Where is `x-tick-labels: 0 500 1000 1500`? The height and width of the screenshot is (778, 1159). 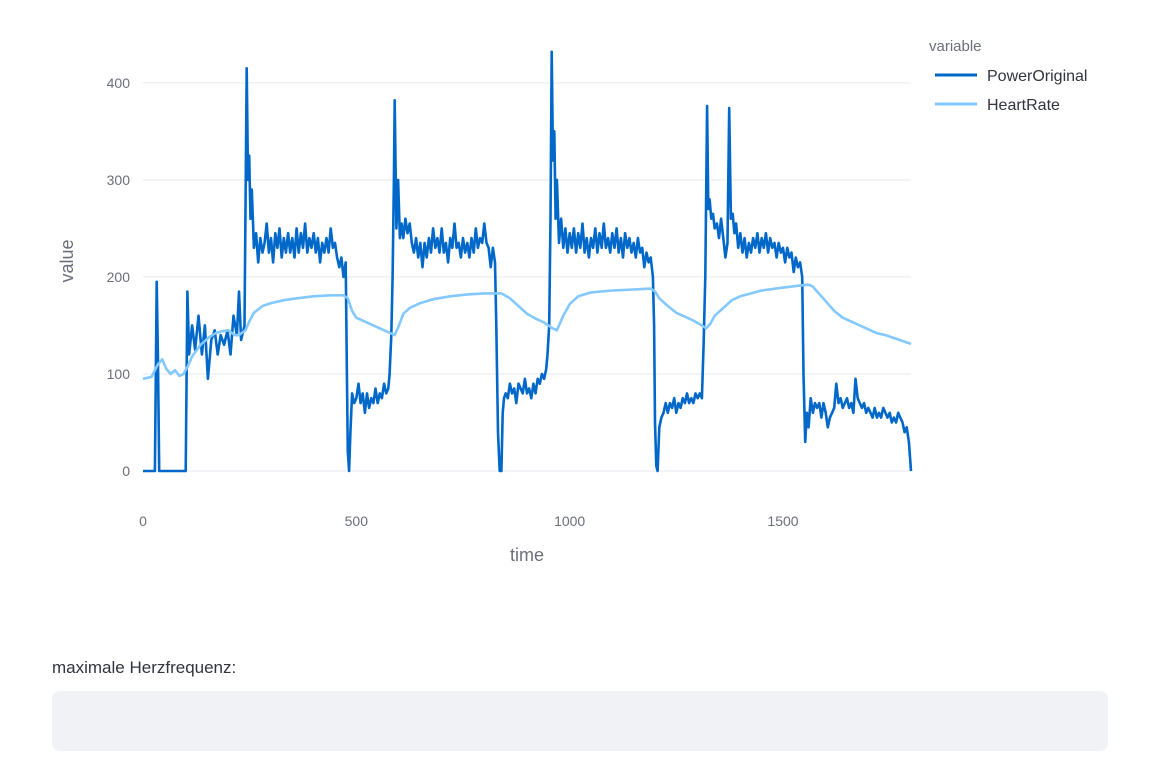
x-tick-labels: 0 500 1000 1500 is located at coordinates (469, 521).